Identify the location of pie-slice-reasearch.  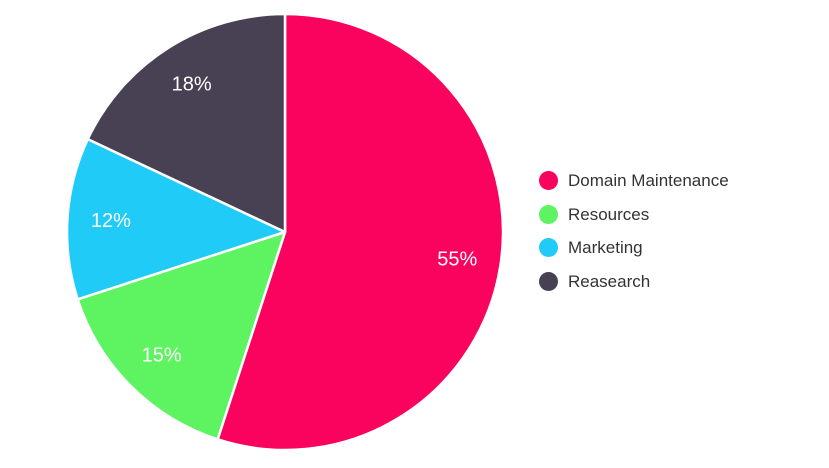
(186, 123).